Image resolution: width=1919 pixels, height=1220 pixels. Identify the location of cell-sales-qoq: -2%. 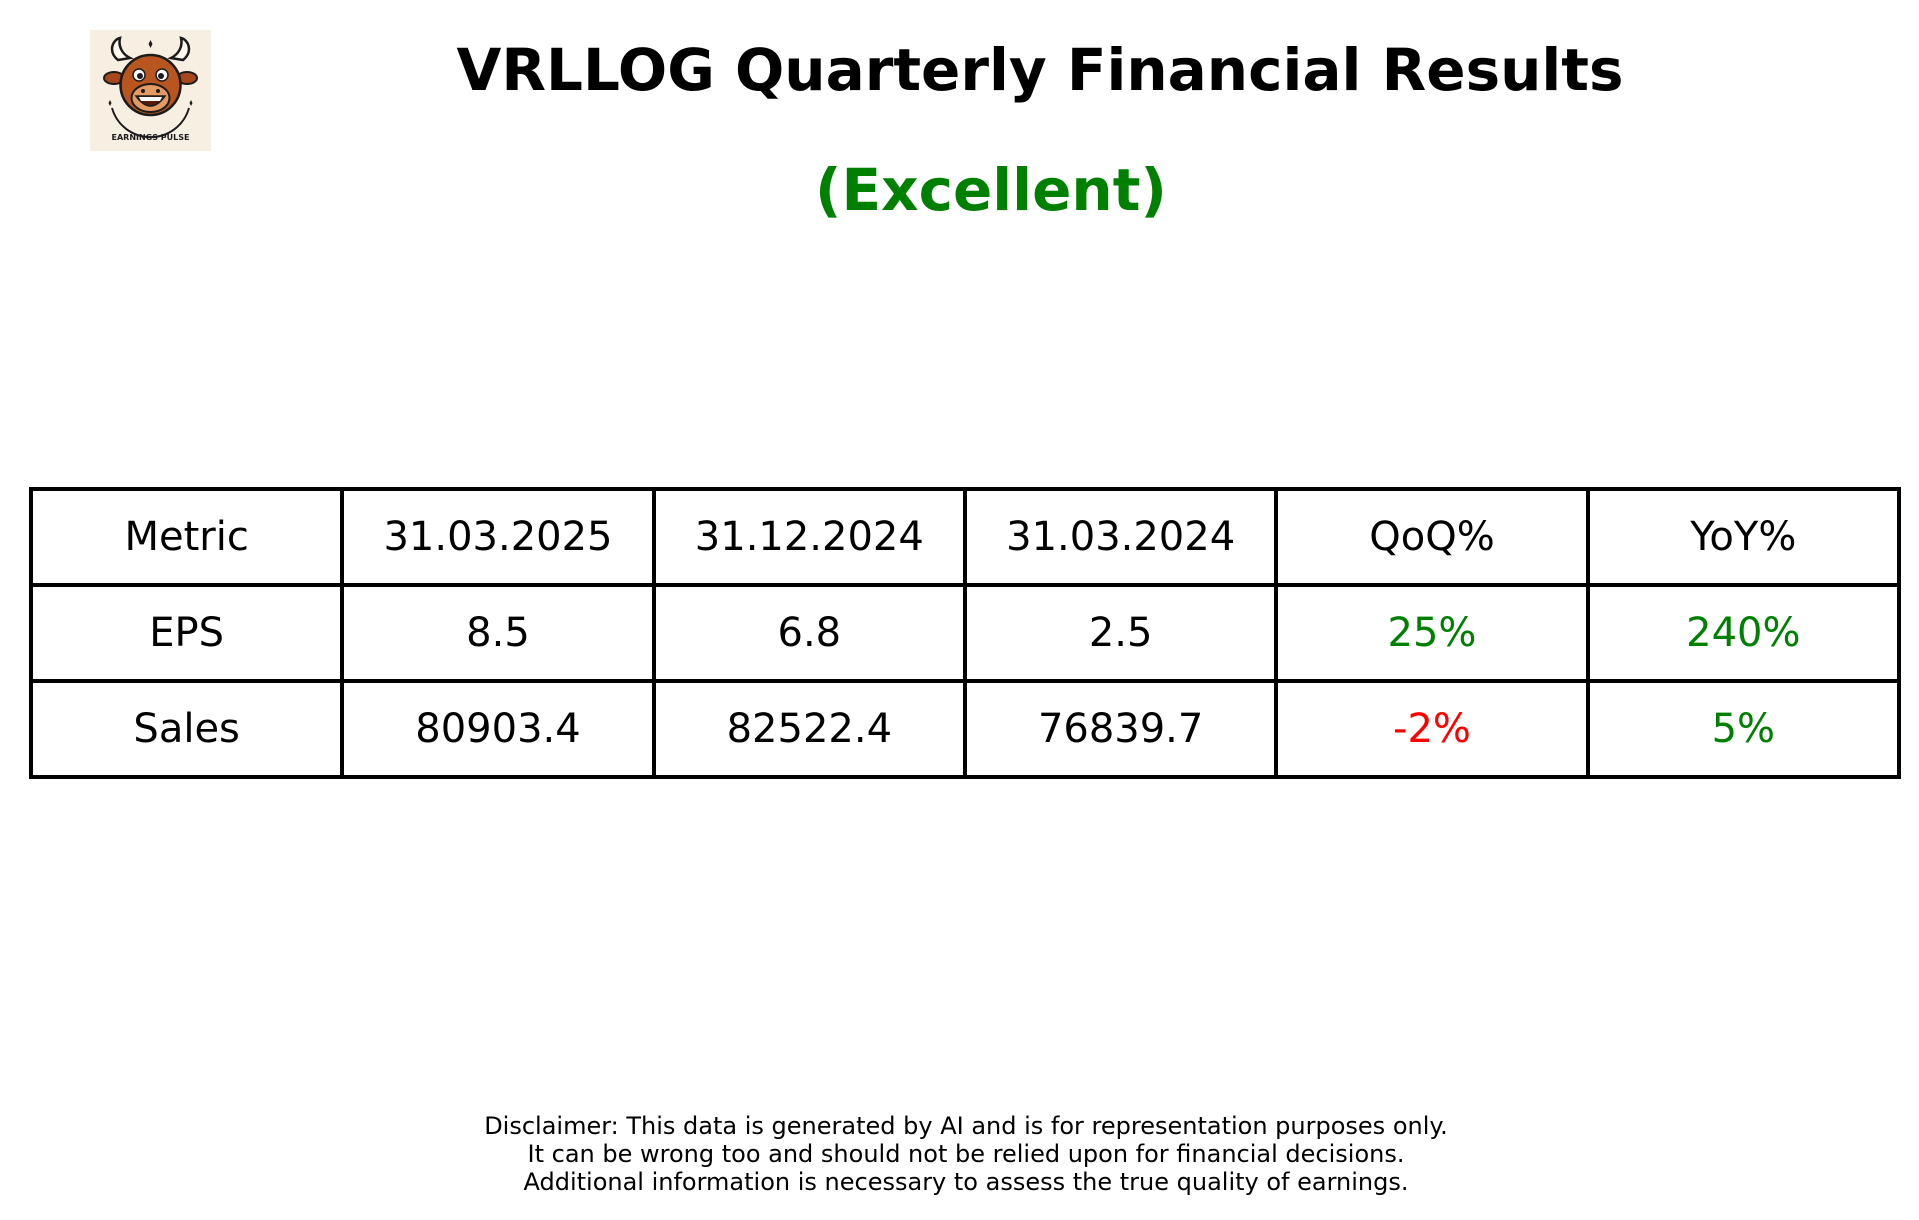
(1432, 729).